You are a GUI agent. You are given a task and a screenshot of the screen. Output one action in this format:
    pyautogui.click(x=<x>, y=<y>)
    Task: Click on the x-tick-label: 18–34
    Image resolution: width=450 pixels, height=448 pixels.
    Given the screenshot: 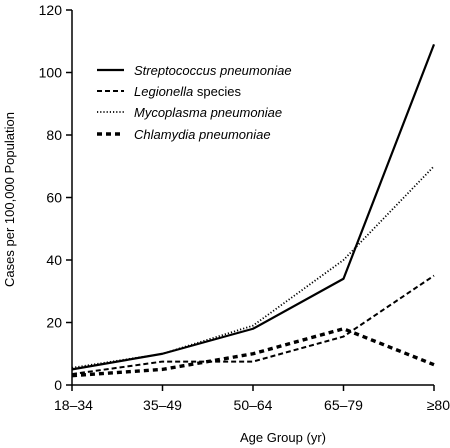 What is the action you would take?
    pyautogui.click(x=73, y=405)
    